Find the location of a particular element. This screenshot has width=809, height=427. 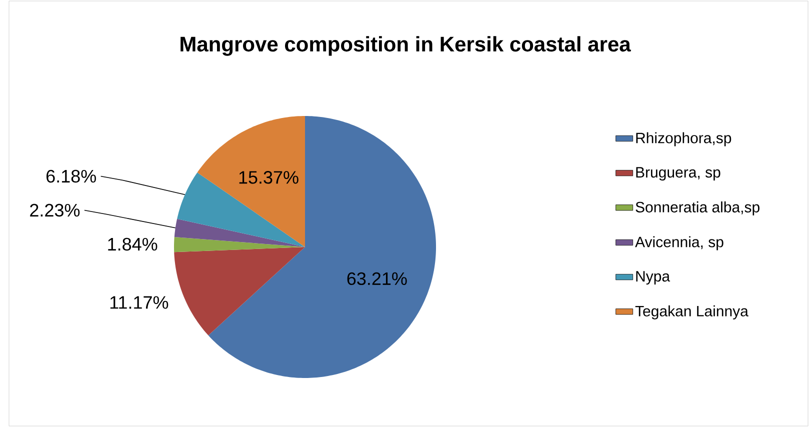

data-label: 1.84% is located at coordinates (133, 244).